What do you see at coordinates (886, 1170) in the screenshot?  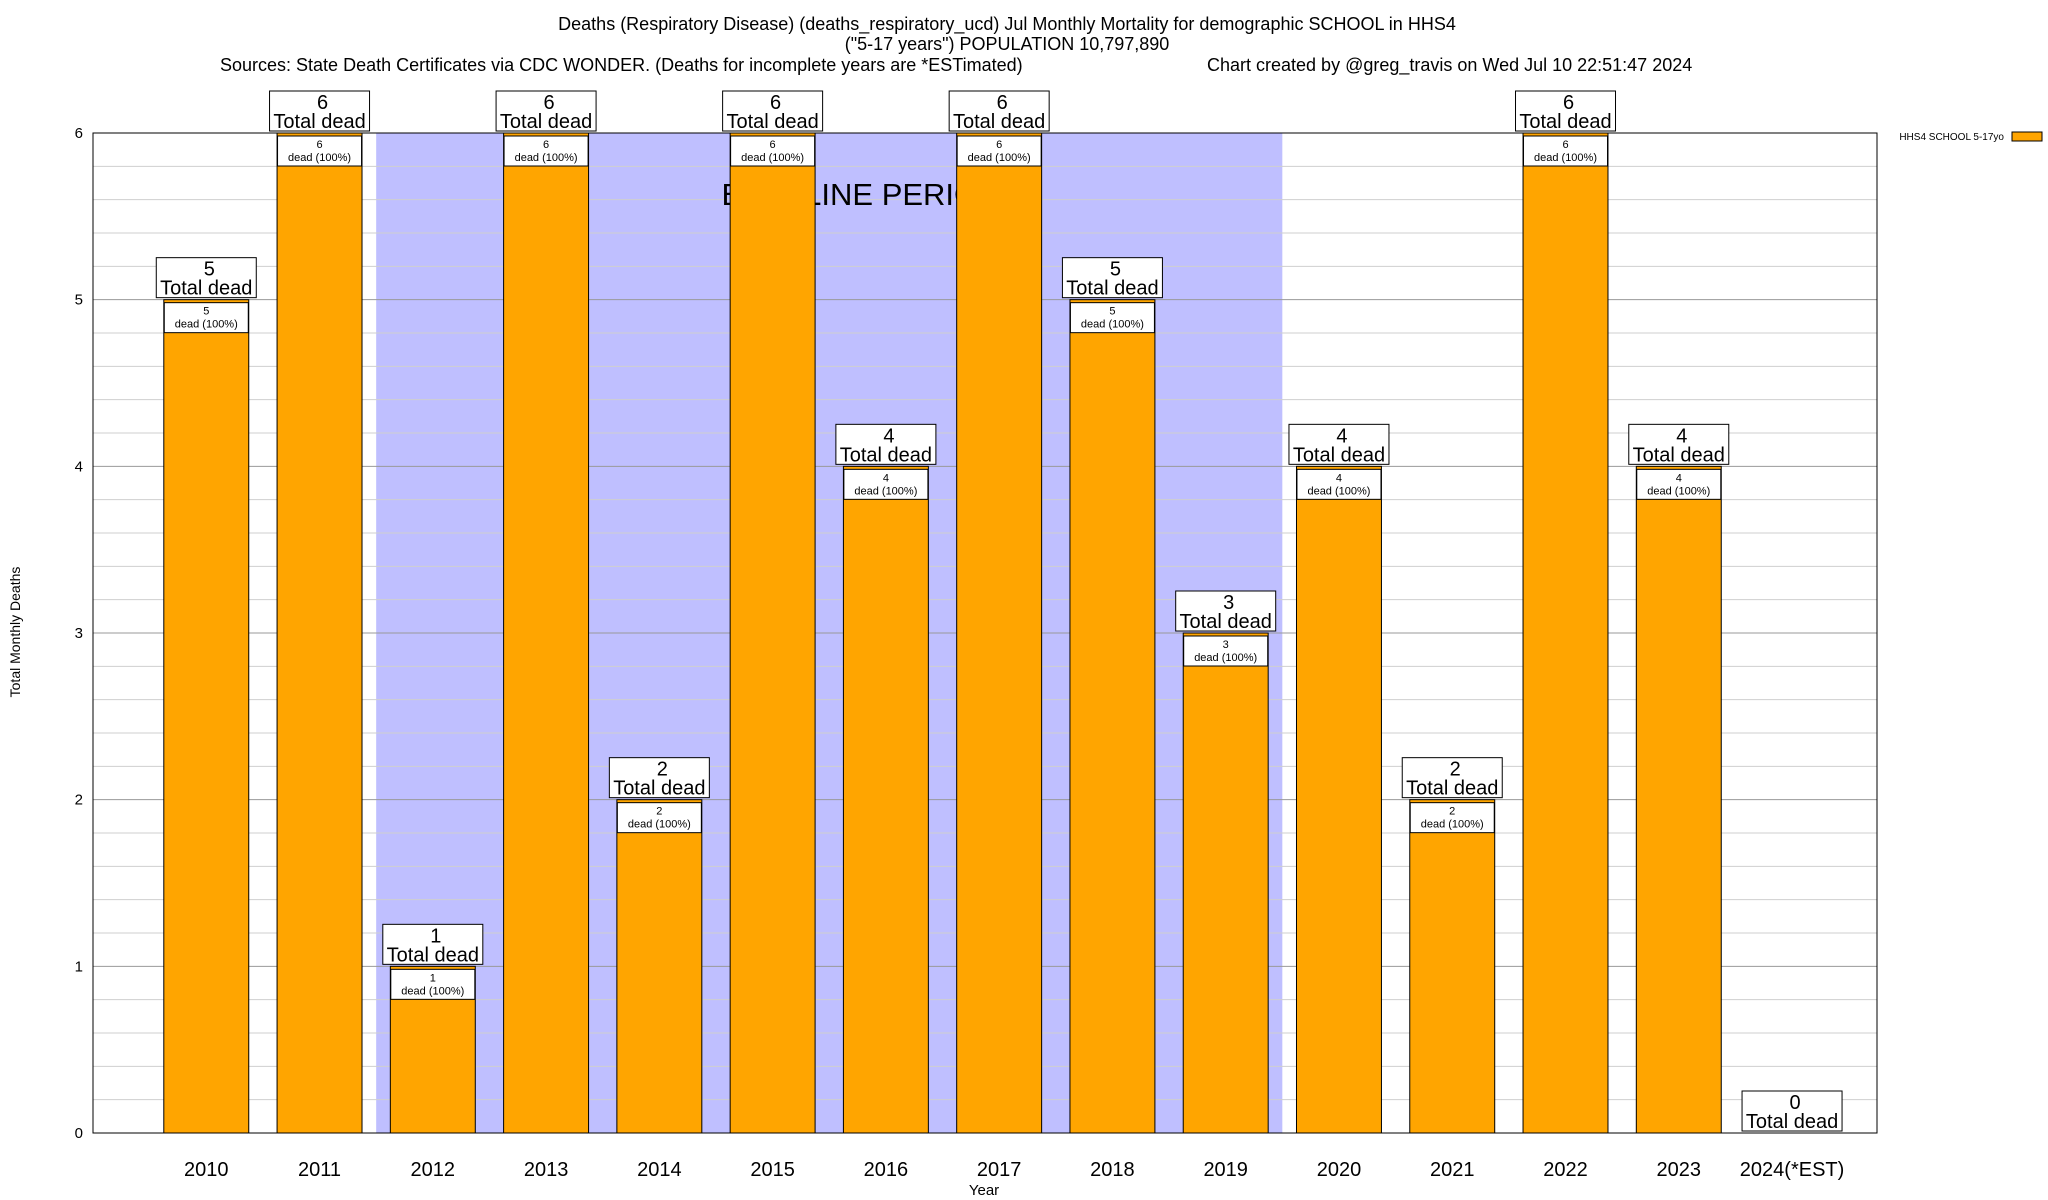 I see `x-tick-label: 2016` at bounding box center [886, 1170].